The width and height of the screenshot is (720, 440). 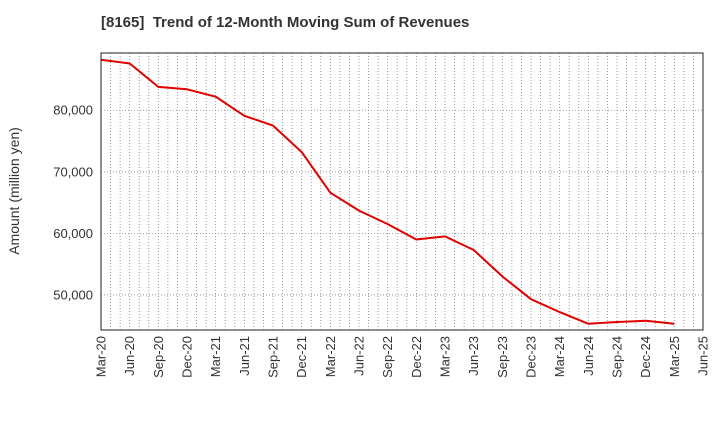 I want to click on x-tick-label: Sep-22, so click(x=387, y=357).